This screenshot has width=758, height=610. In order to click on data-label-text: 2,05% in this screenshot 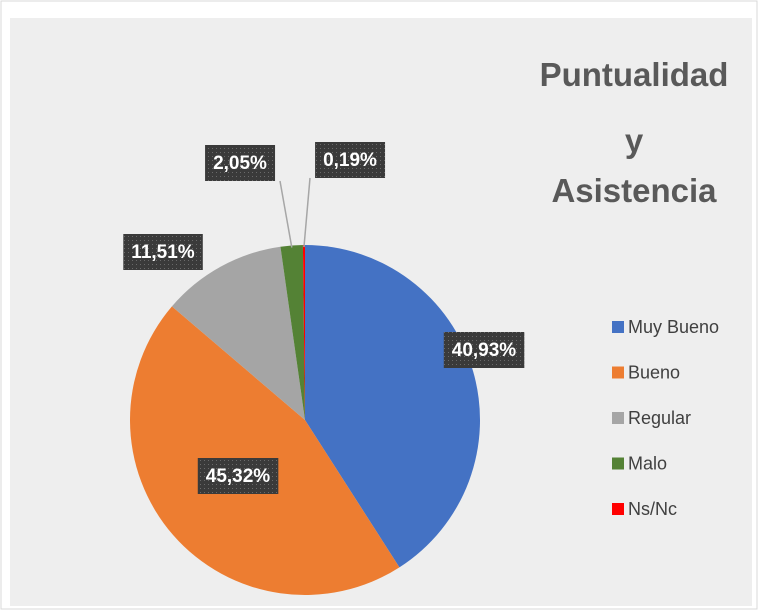, I will do `click(240, 163)`.